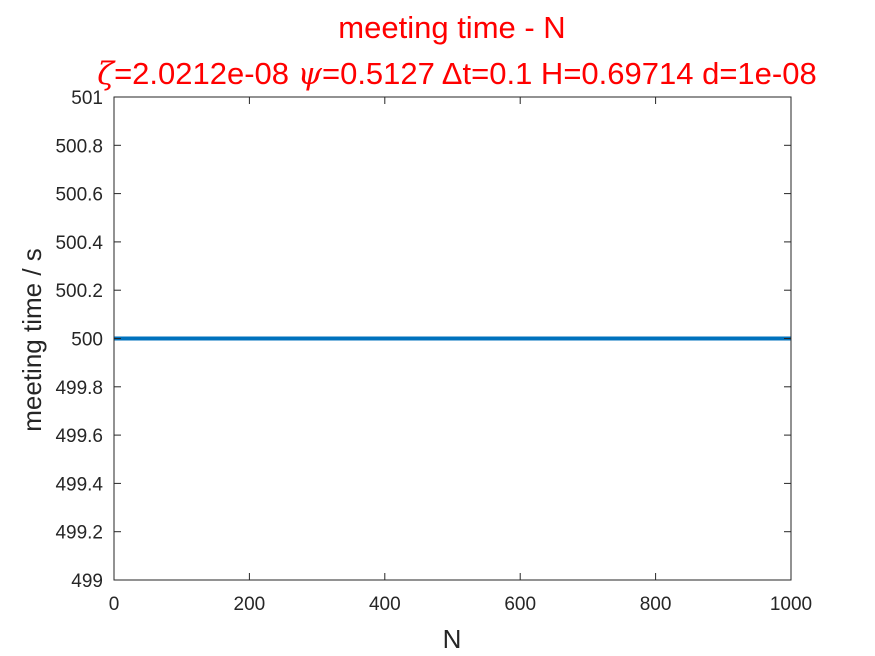 The height and width of the screenshot is (656, 875). Describe the element at coordinates (79, 195) in the screenshot. I see `y-tick-label: 500.6` at that location.